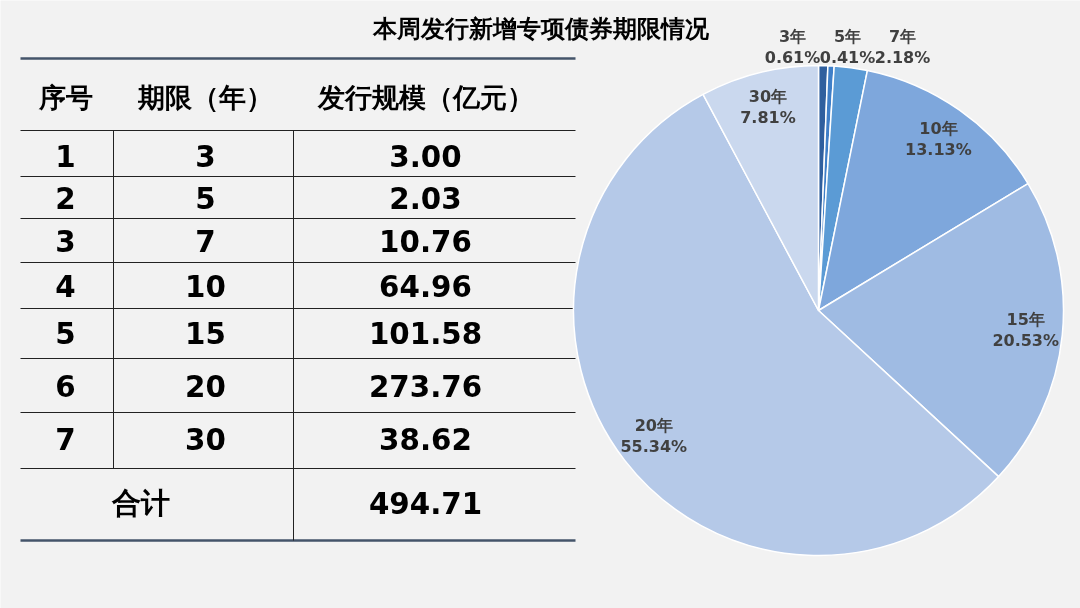 This screenshot has width=1080, height=608. What do you see at coordinates (847, 36) in the screenshot?
I see `slice-label: 5年` at bounding box center [847, 36].